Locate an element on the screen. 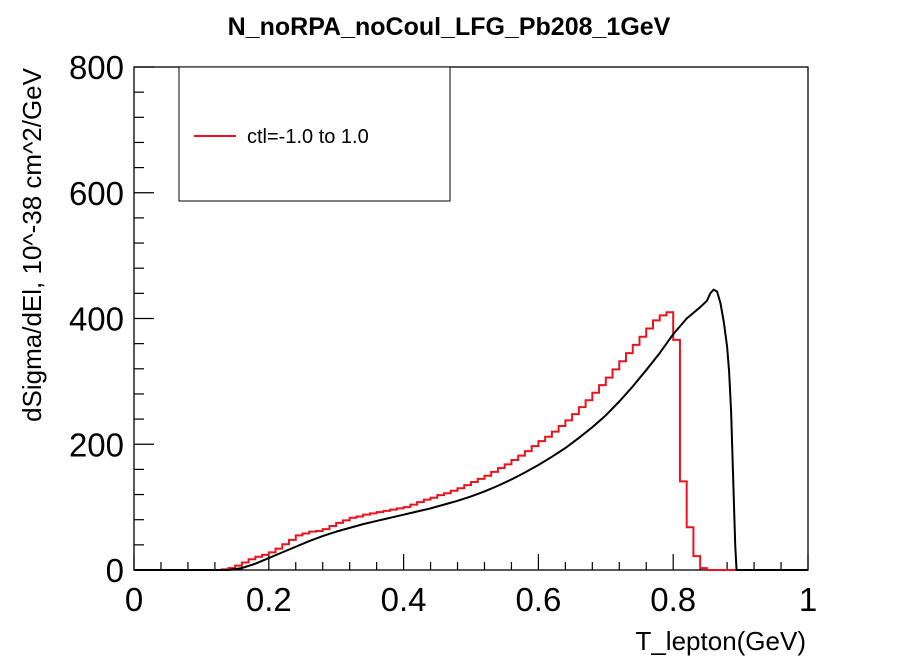 The height and width of the screenshot is (671, 898). x-axis-title: T_lepton(GeV) is located at coordinates (720, 641).